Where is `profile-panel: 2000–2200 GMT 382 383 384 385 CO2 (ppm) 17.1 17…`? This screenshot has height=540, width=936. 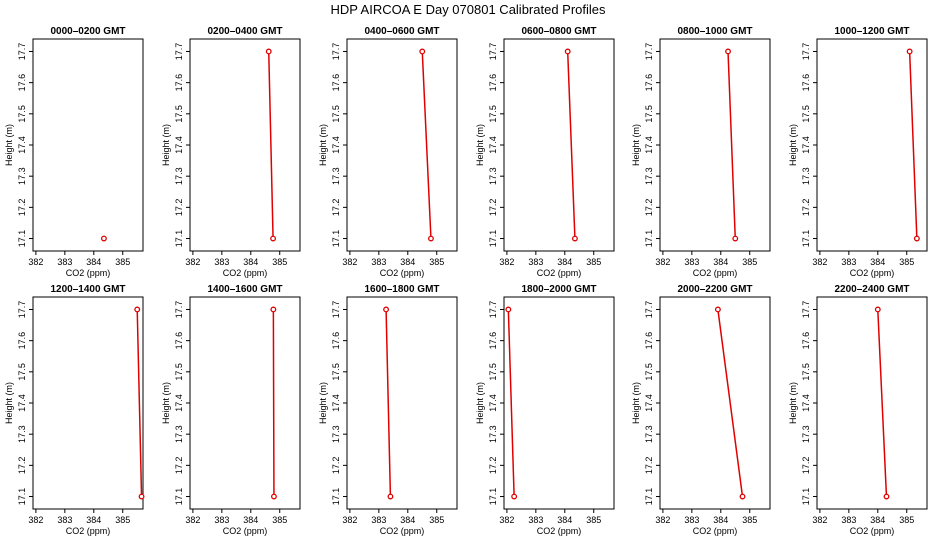 profile-panel: 2000–2200 GMT 382 383 384 385 CO2 (ppm) 17.1 17… is located at coordinates (701, 410).